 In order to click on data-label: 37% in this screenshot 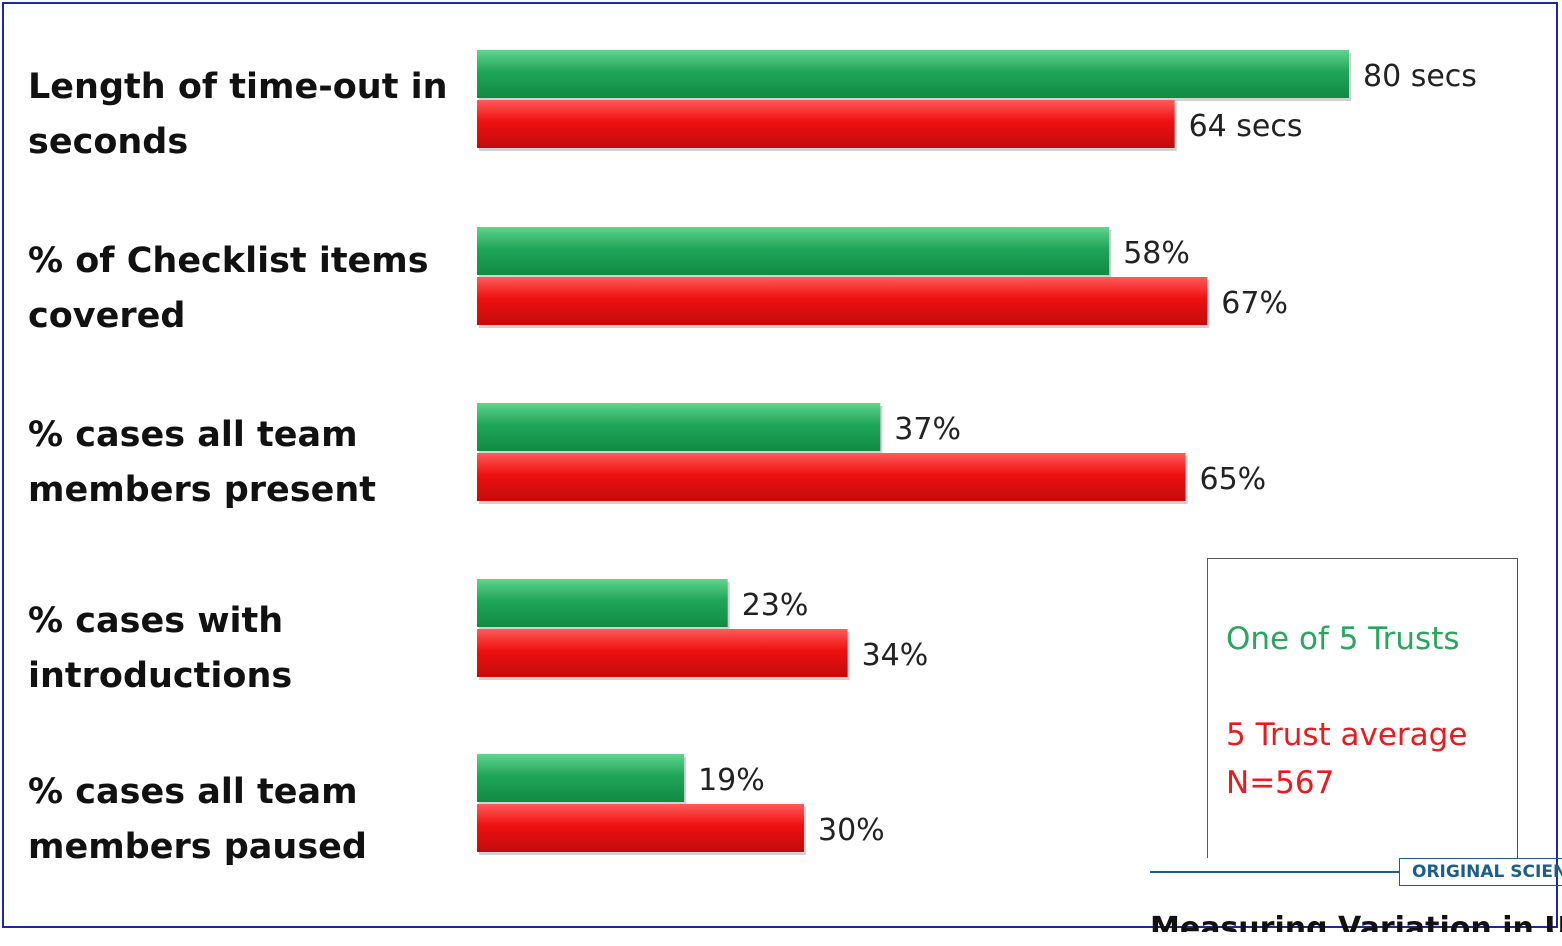, I will do `click(927, 429)`.